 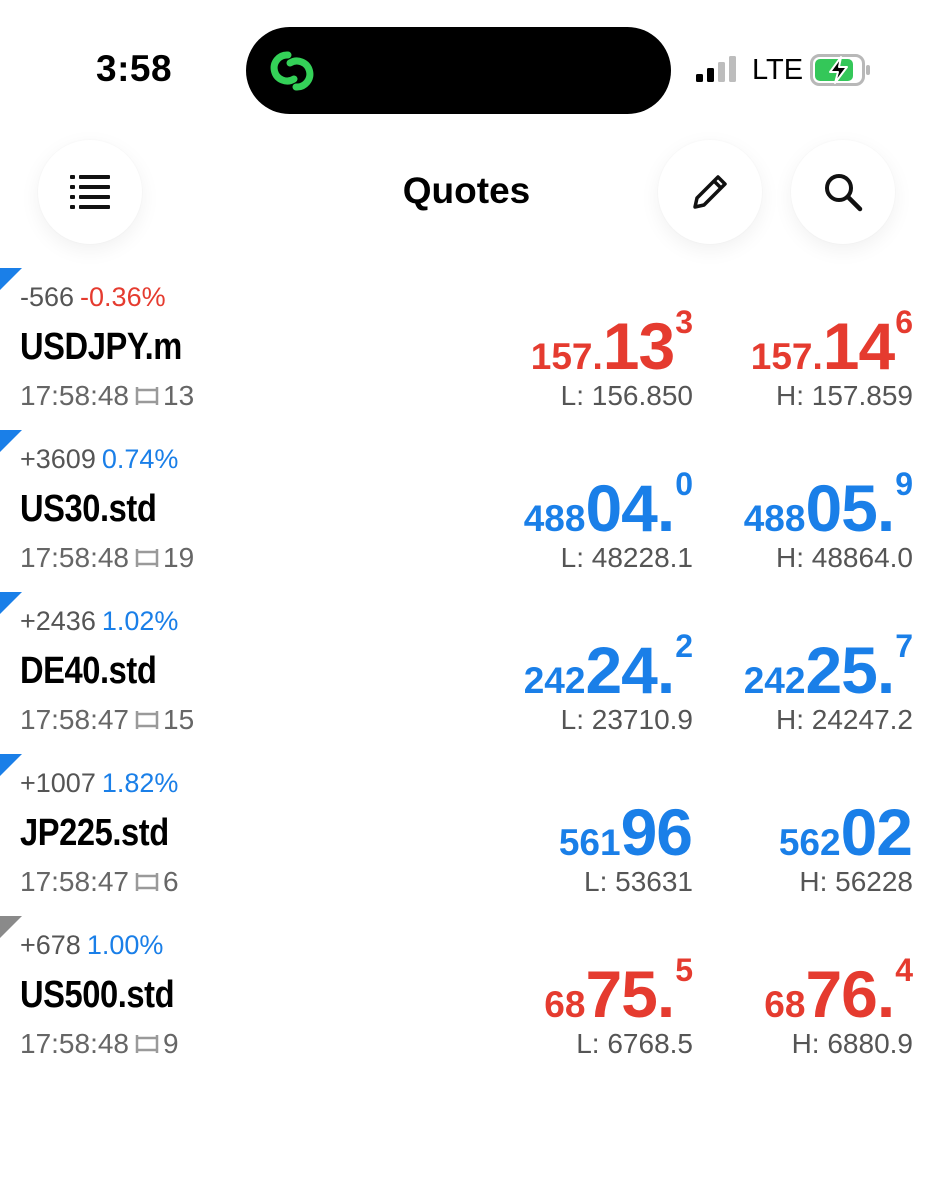 I want to click on ask-price: 157. 14 6, so click(x=831, y=343).